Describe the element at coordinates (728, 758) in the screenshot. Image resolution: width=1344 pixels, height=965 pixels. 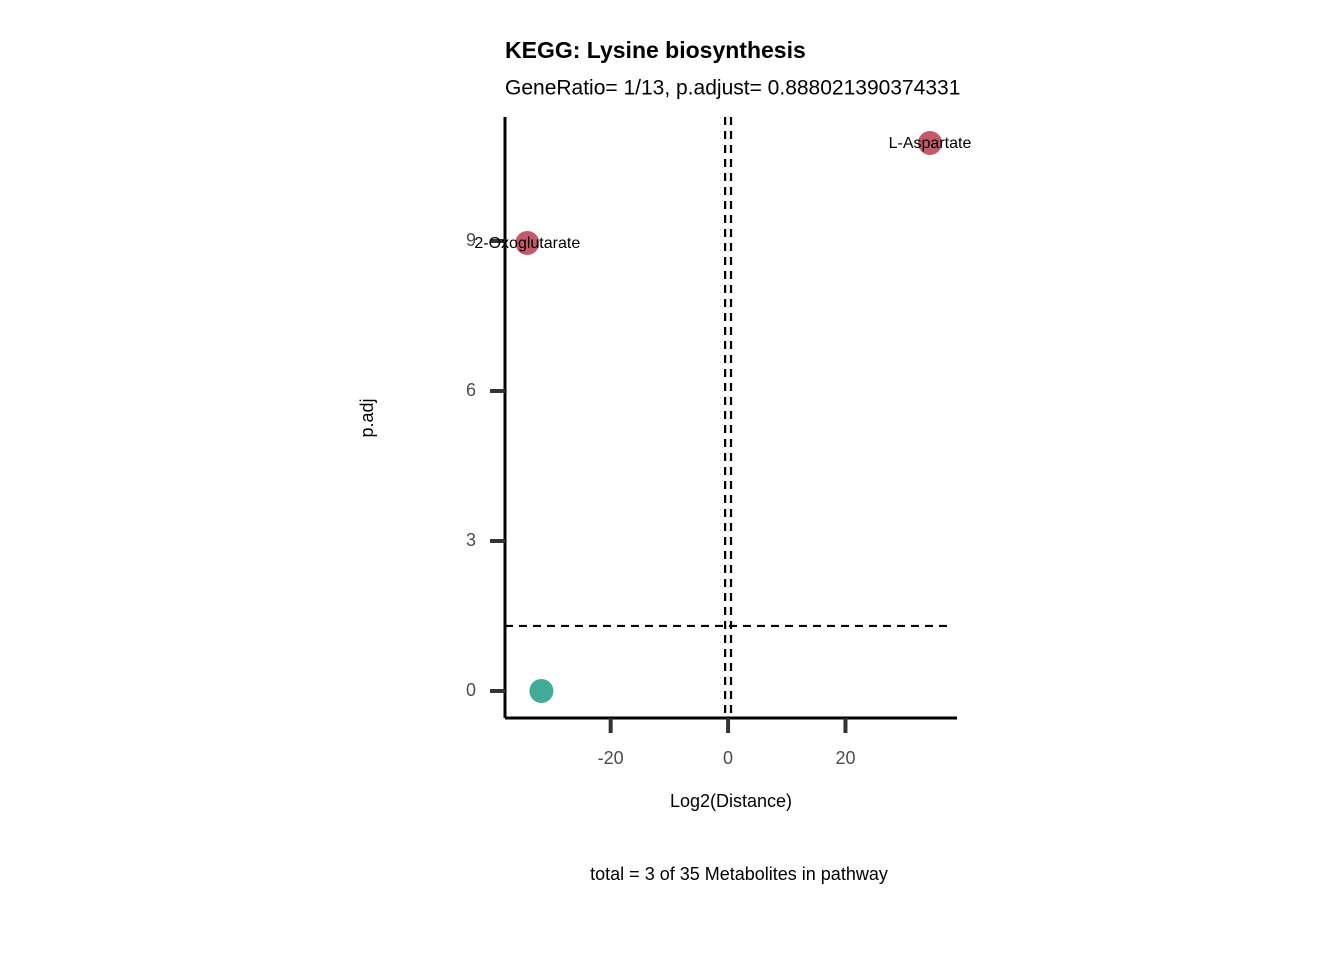
I see `x-tick-label: 0` at that location.